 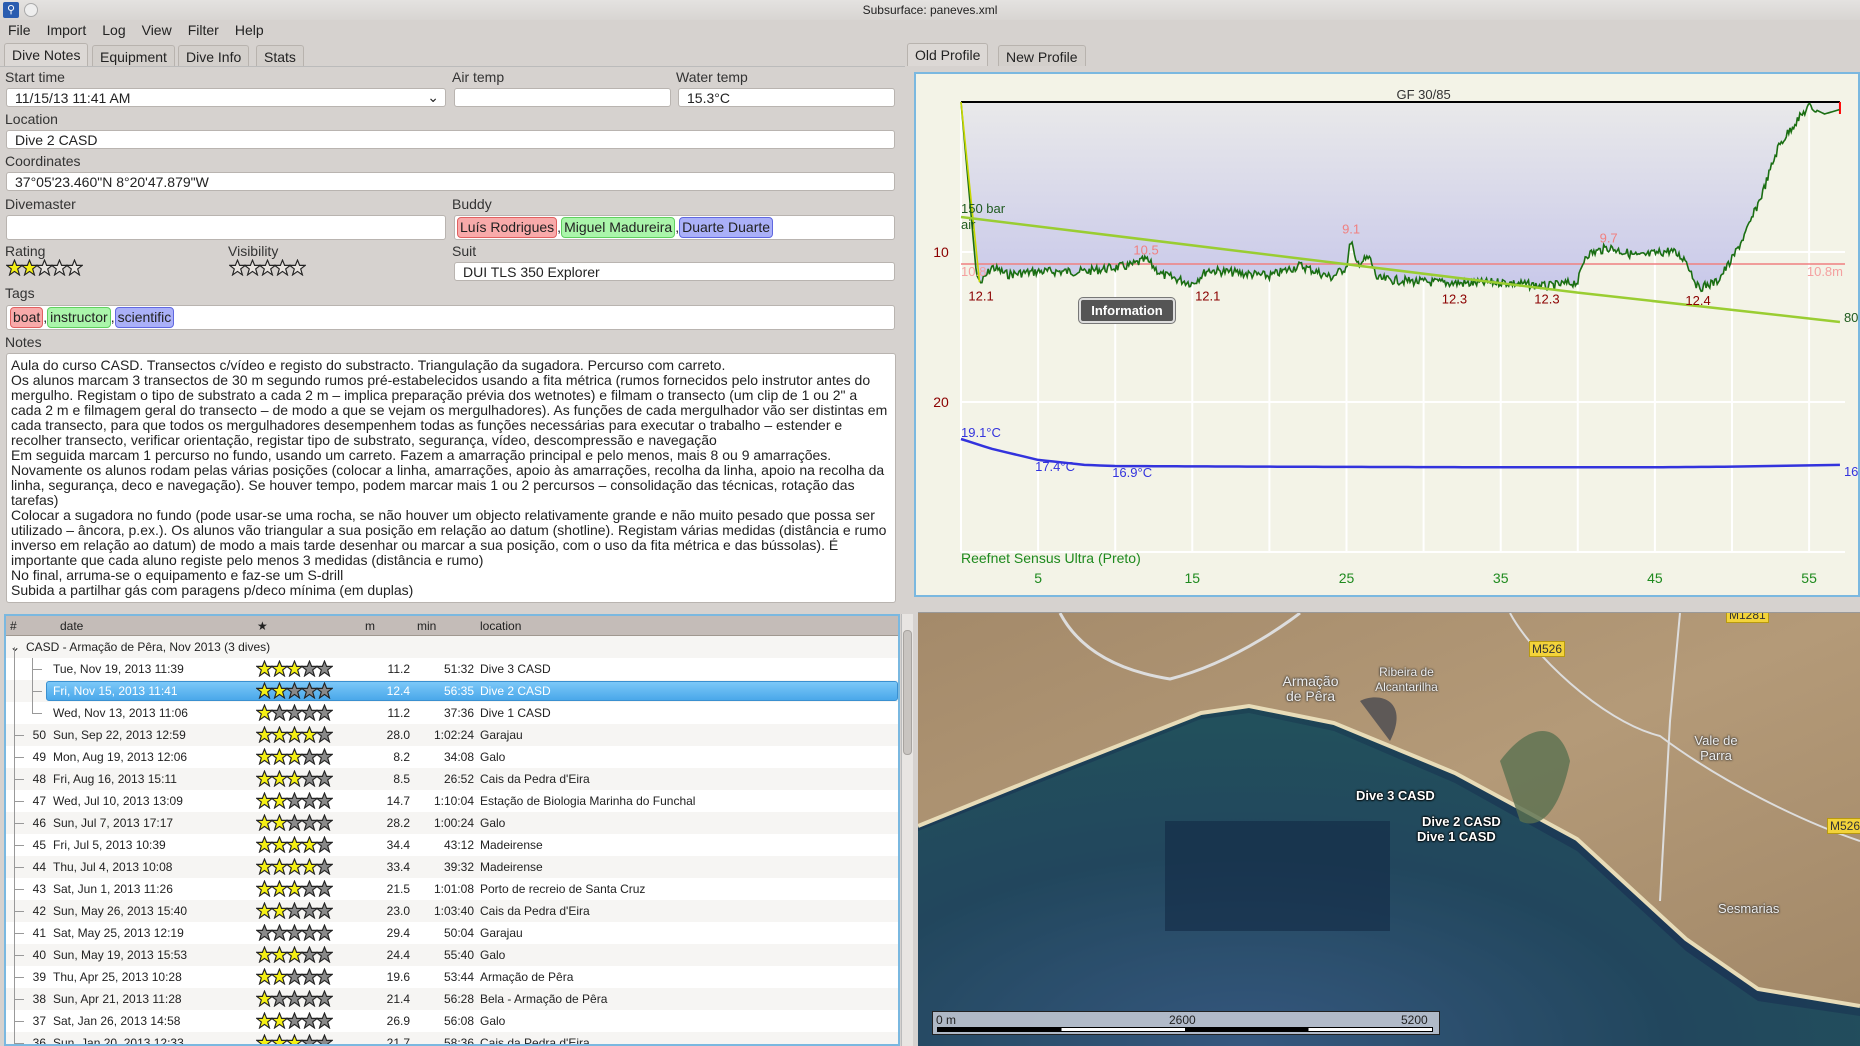 I want to click on location-input: Dive 2 CASD, so click(x=450, y=139).